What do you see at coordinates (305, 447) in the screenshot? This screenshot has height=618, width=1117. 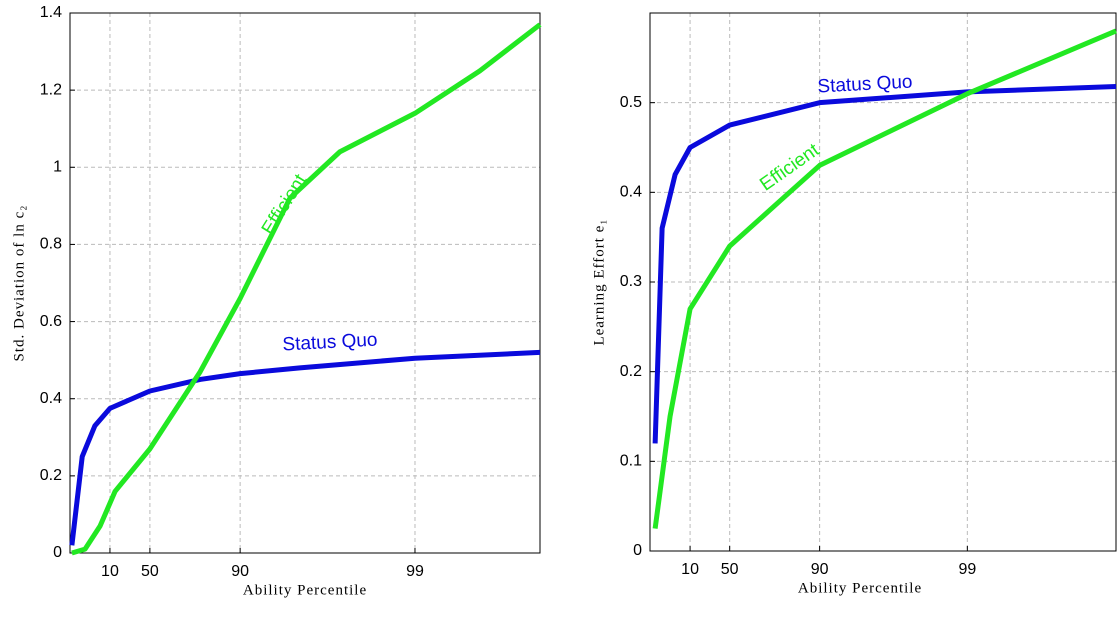 I see `line` at bounding box center [305, 447].